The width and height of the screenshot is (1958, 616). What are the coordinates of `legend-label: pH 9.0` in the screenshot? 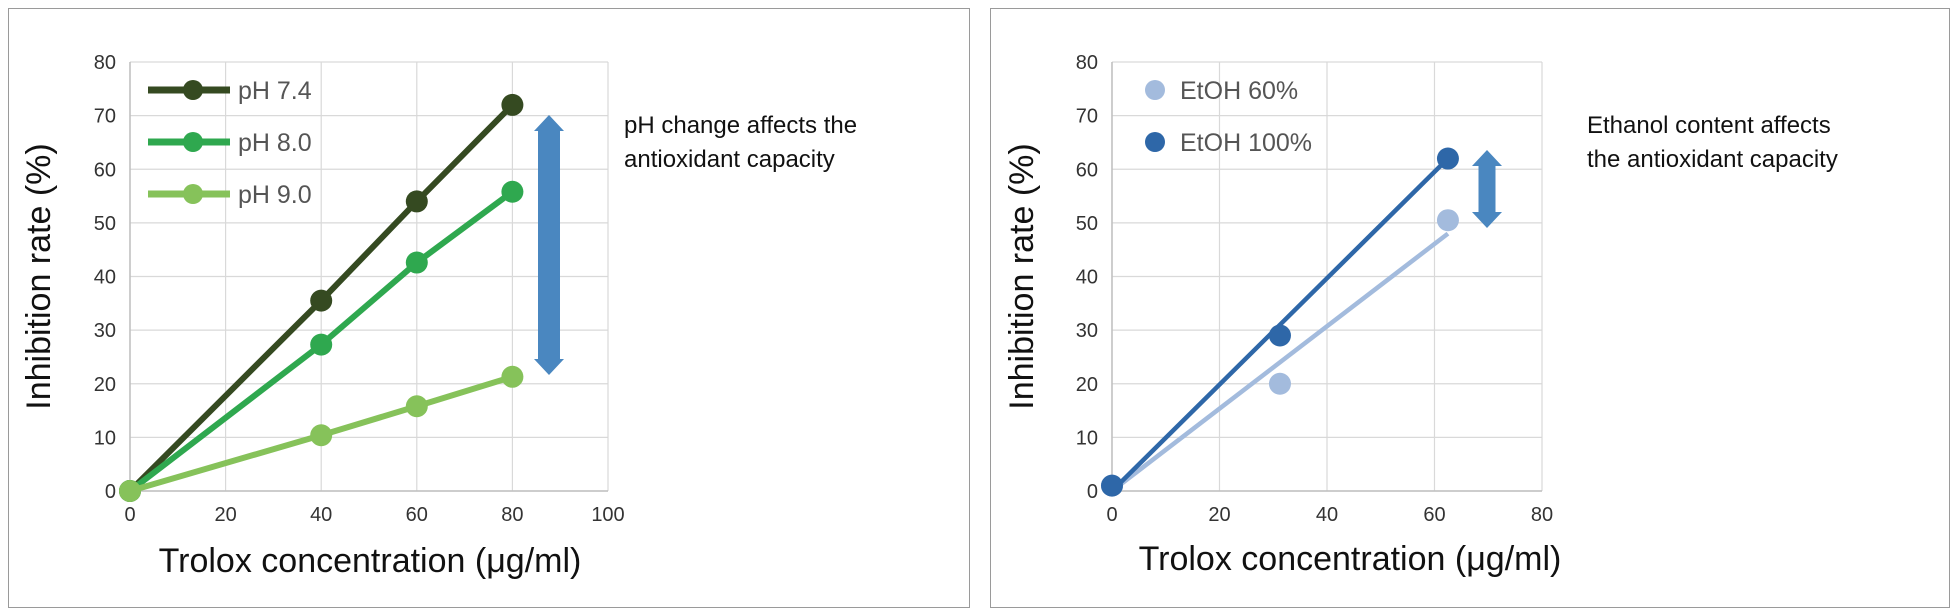 It's located at (275, 195).